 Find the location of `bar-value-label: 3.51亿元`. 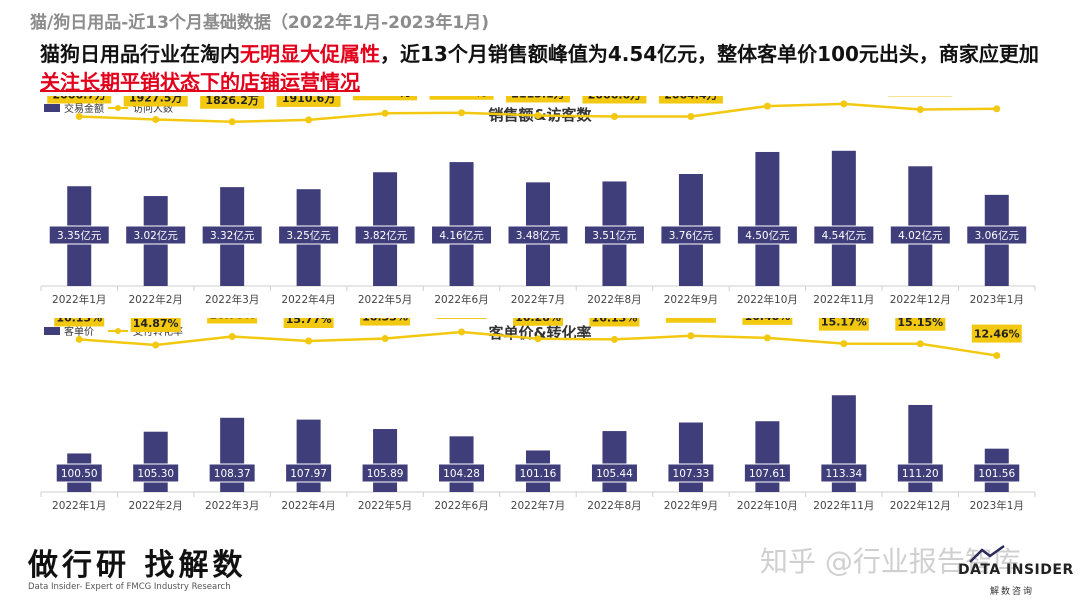

bar-value-label: 3.51亿元 is located at coordinates (614, 235).